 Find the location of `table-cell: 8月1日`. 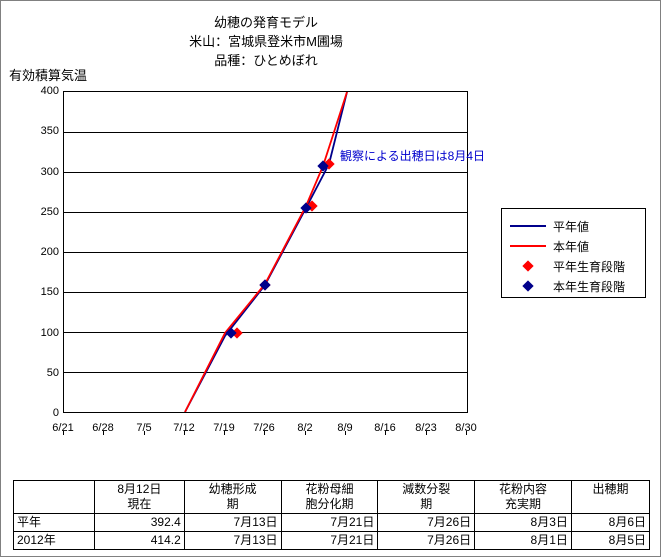

table-cell: 8月1日 is located at coordinates (523, 540).